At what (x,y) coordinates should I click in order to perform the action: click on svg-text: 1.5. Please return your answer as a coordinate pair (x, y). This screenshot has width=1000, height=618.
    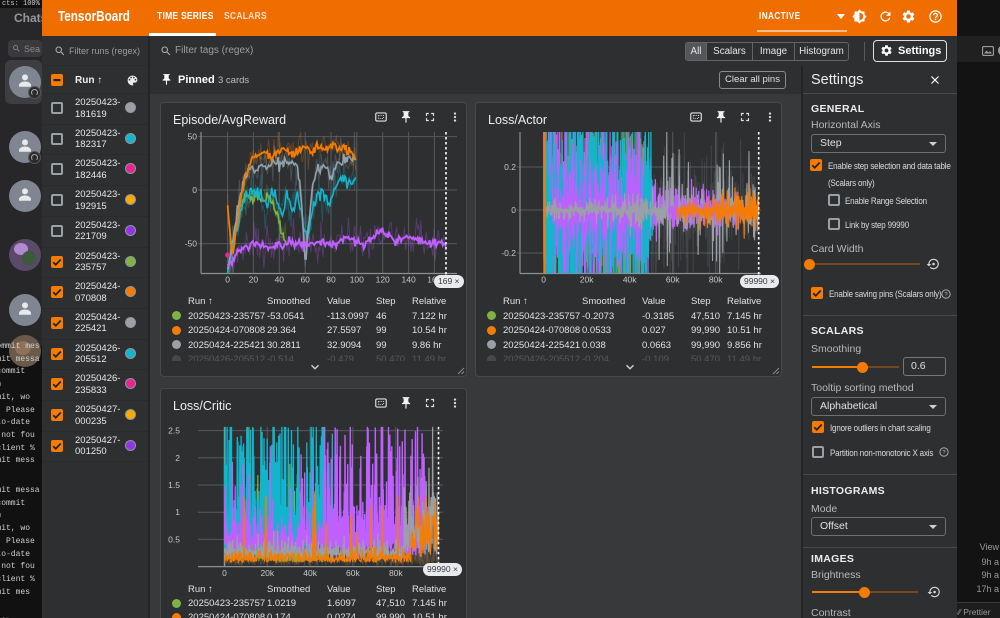
    Looking at the image, I should click on (174, 485).